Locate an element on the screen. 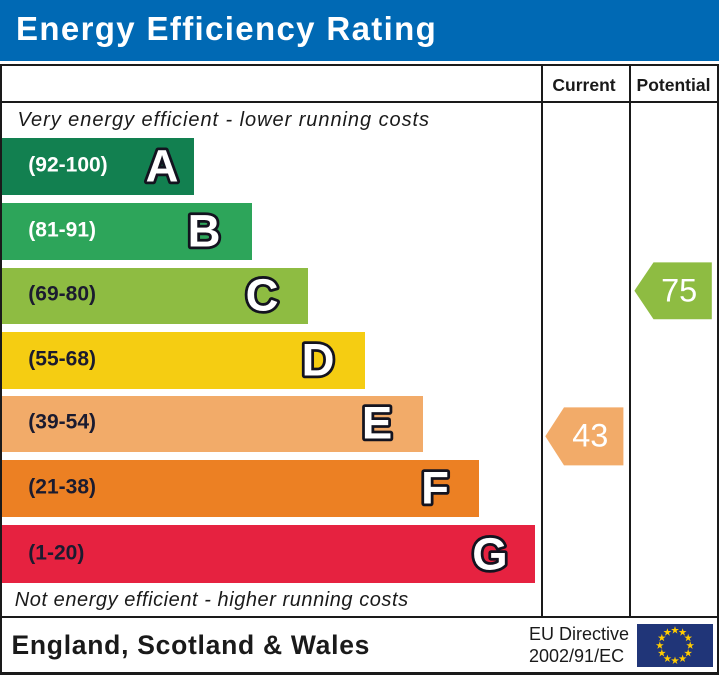 The width and height of the screenshot is (719, 676). svg-text: C is located at coordinates (262, 295).